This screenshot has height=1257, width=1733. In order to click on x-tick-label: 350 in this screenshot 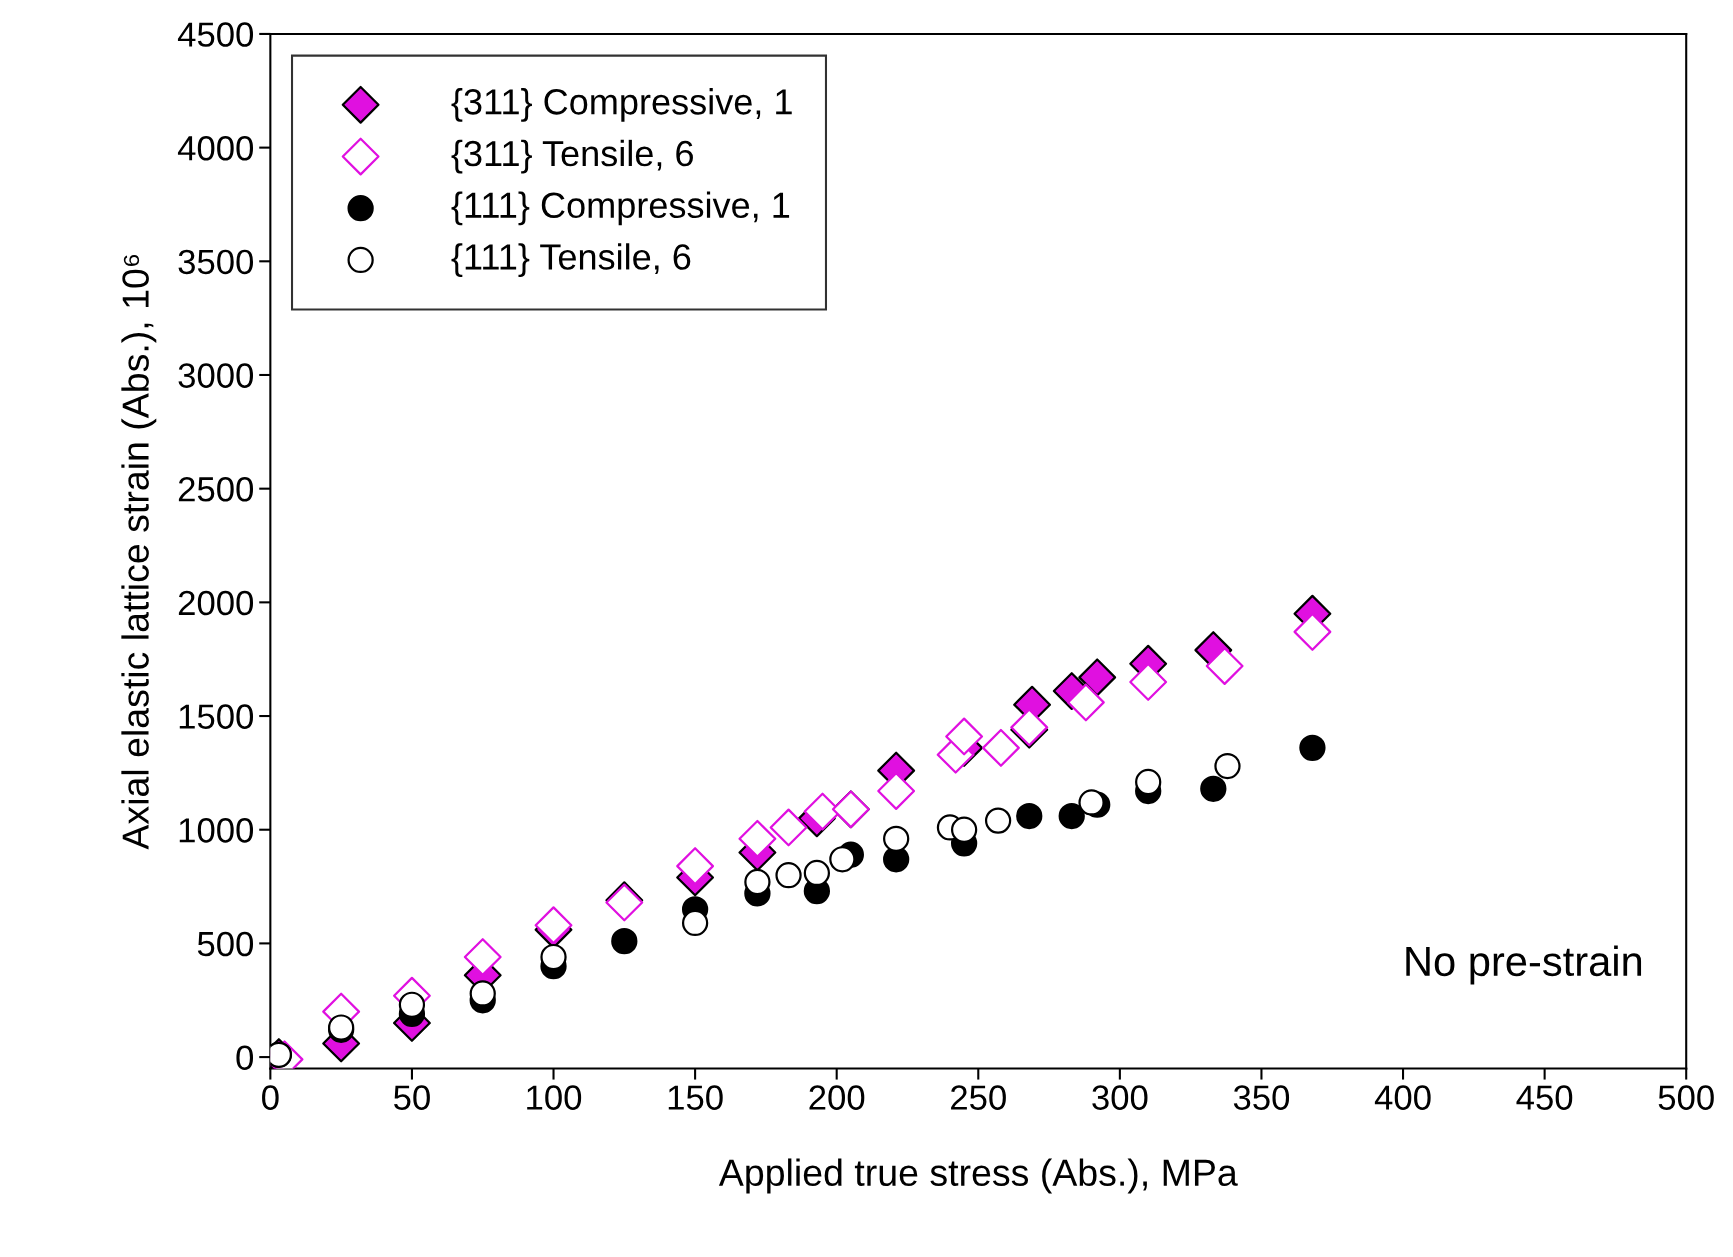, I will do `click(1261, 1097)`.